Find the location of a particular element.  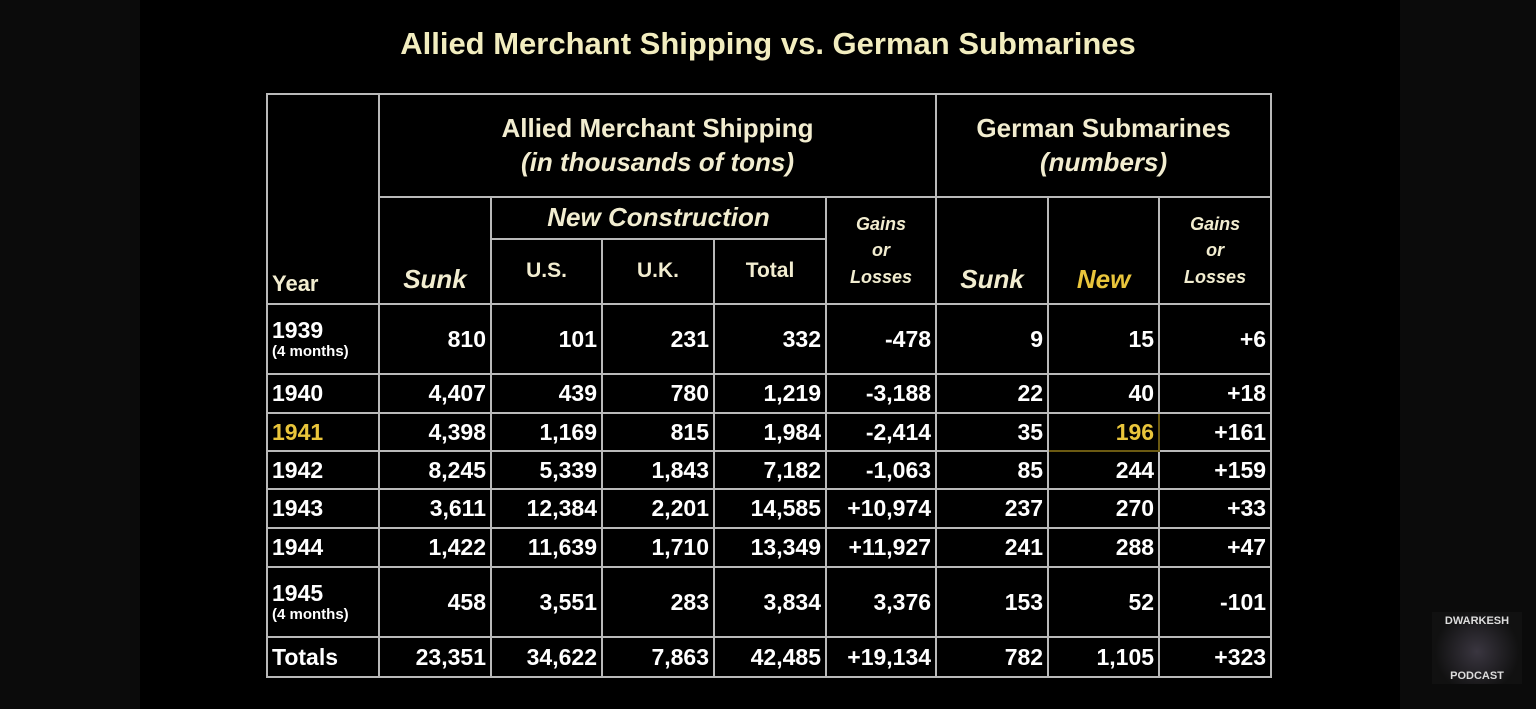

us-new-cell: 3,551 is located at coordinates (546, 602).